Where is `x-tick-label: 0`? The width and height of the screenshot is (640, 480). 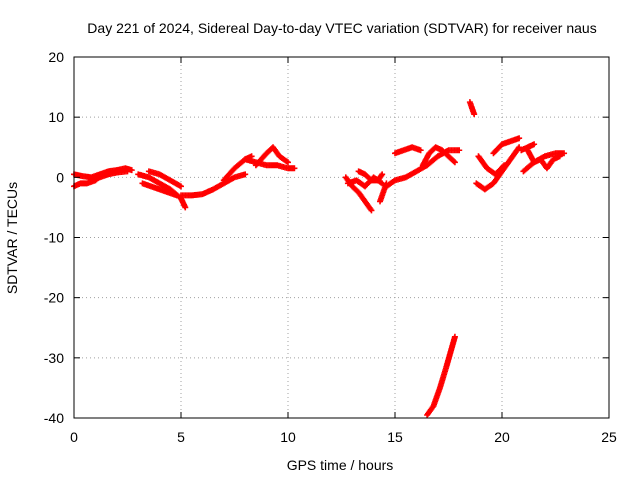 x-tick-label: 0 is located at coordinates (74, 437).